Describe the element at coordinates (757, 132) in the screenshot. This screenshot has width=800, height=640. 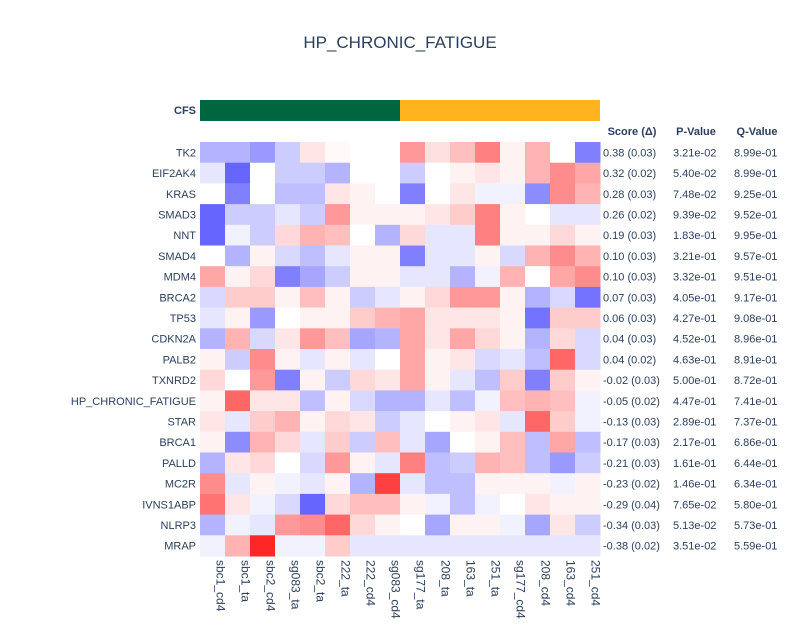
I see `table-header: Q-Value` at that location.